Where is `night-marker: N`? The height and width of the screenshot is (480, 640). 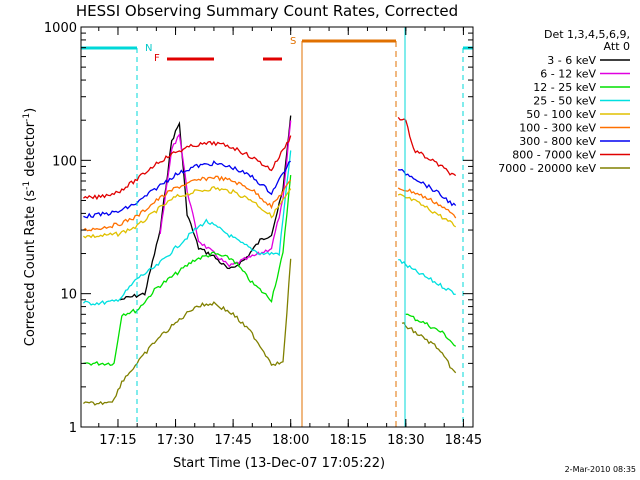
night-marker: N is located at coordinates (148, 48).